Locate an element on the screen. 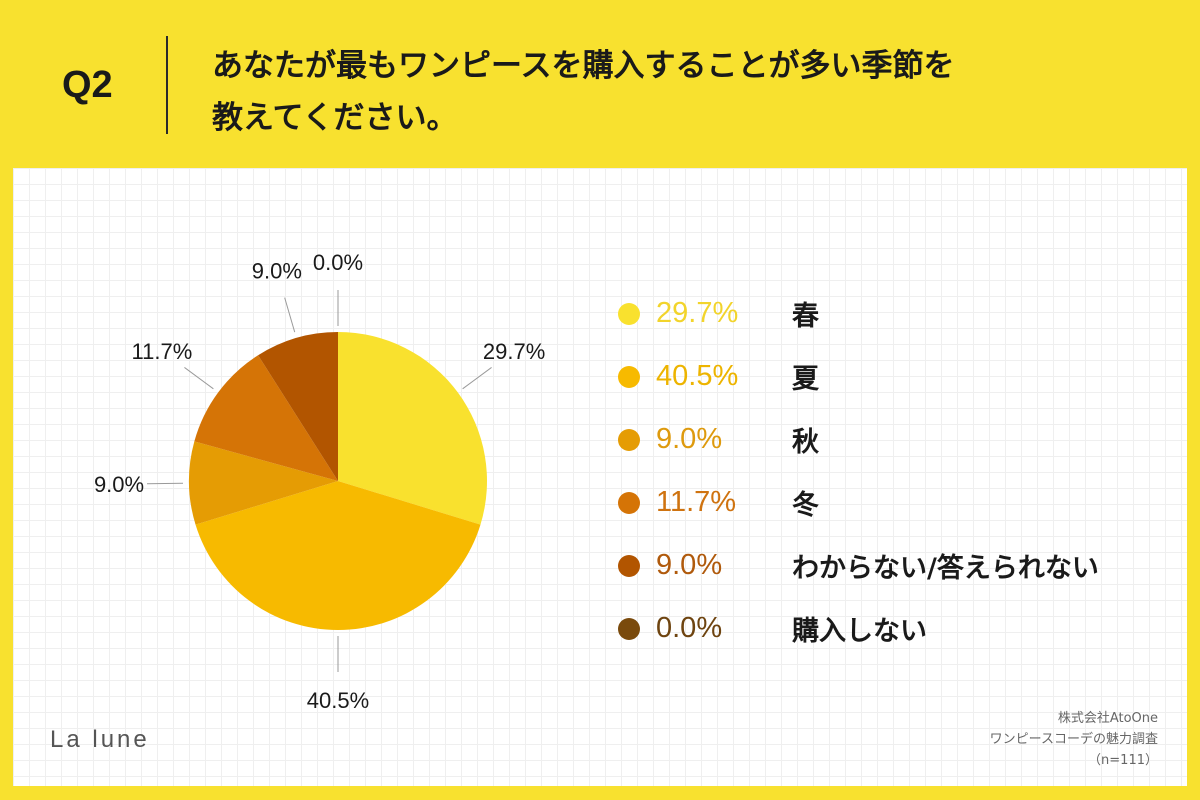 Image resolution: width=1200 pixels, height=800 pixels. legend-item: 0.0% 購入しない is located at coordinates (858, 628).